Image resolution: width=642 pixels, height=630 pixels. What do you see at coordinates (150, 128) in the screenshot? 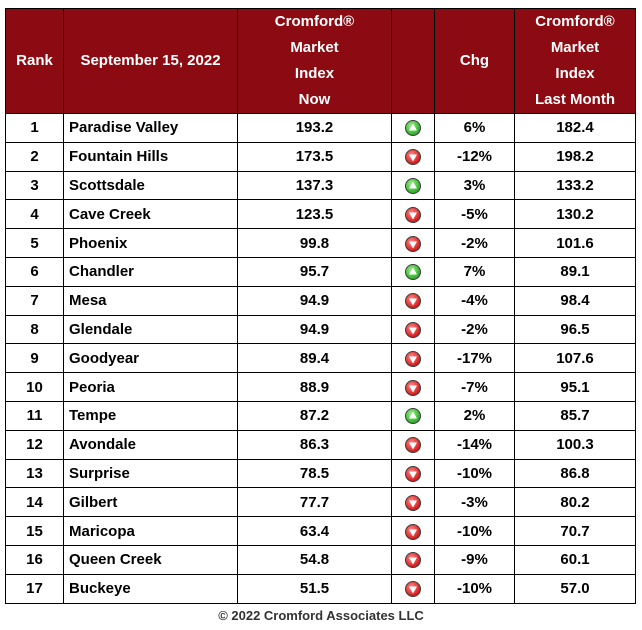
I see `city-name-cell: Paradise Valley` at bounding box center [150, 128].